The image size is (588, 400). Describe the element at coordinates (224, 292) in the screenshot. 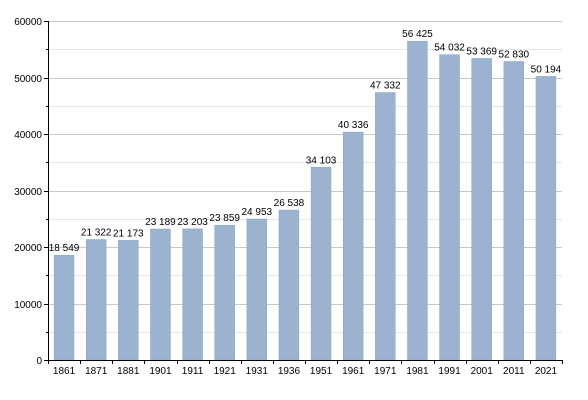

I see `bar-1921` at that location.